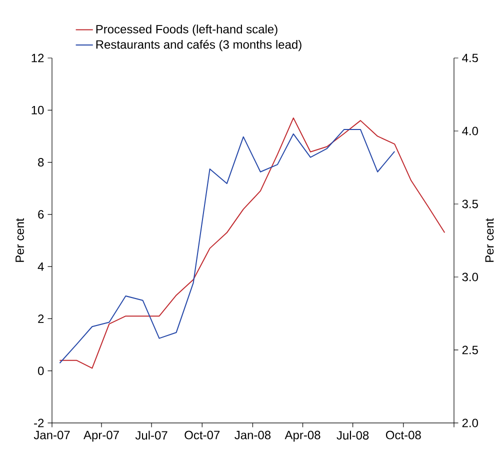 The height and width of the screenshot is (450, 504). Describe the element at coordinates (52, 435) in the screenshot. I see `x-tick-label: Jan-07` at that location.